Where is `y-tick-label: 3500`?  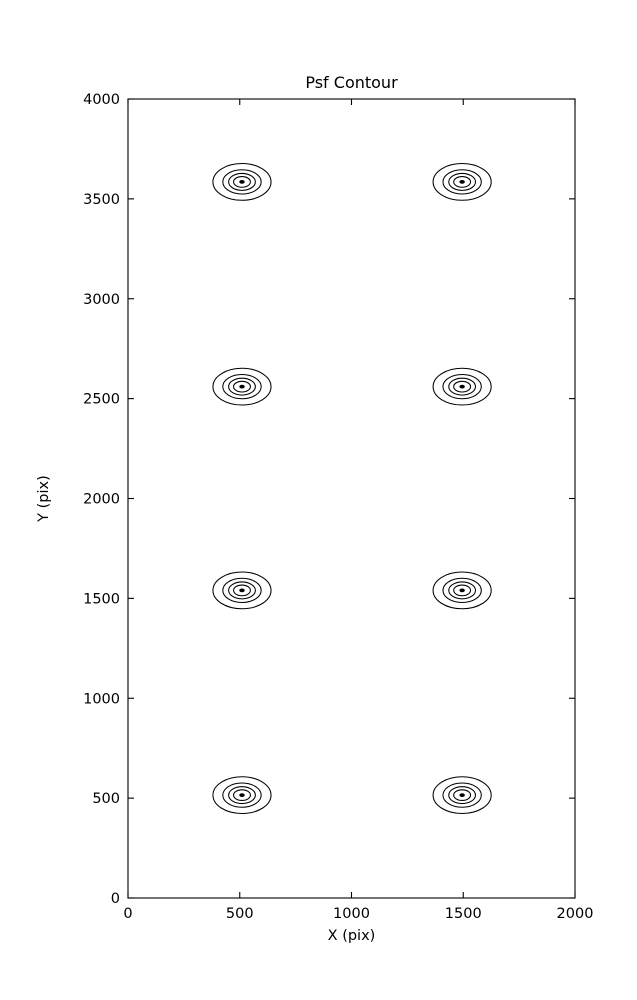 y-tick-label: 3500 is located at coordinates (101, 200).